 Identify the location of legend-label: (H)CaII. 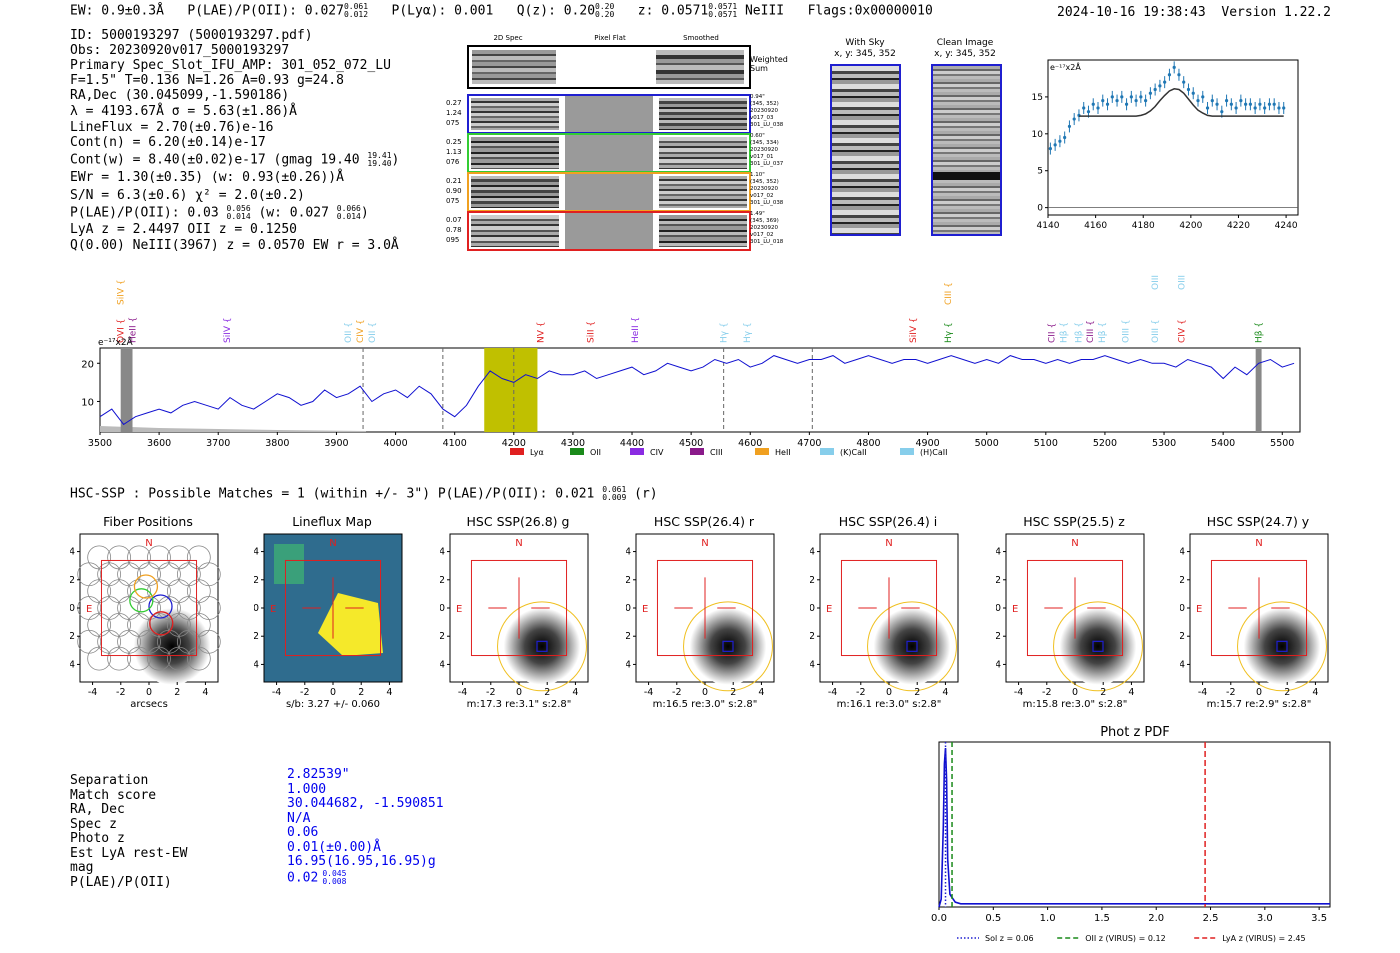
(933, 452).